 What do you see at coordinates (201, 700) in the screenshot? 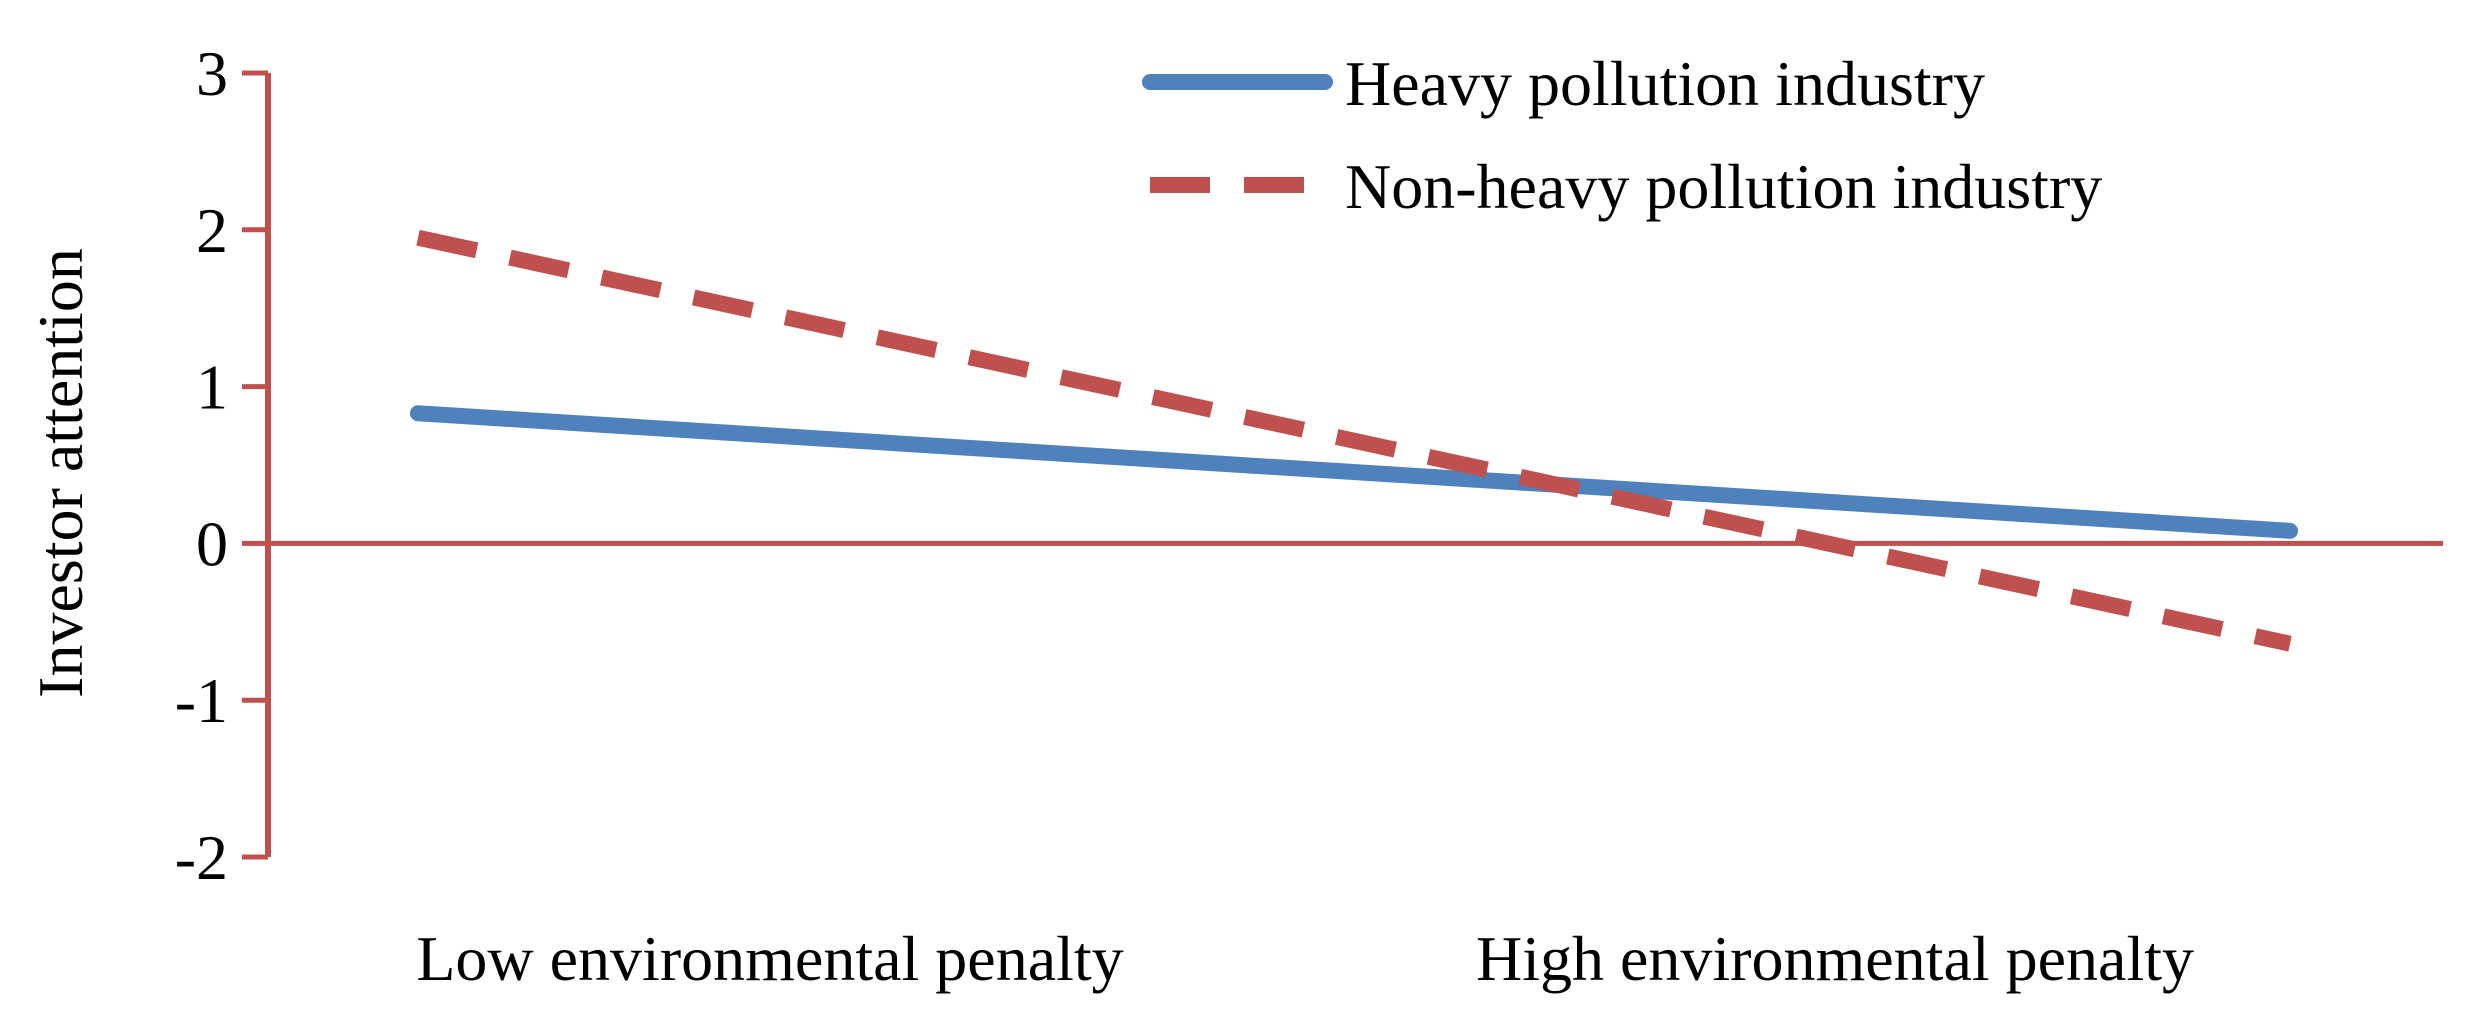
I see `y-tick-label: -1` at bounding box center [201, 700].